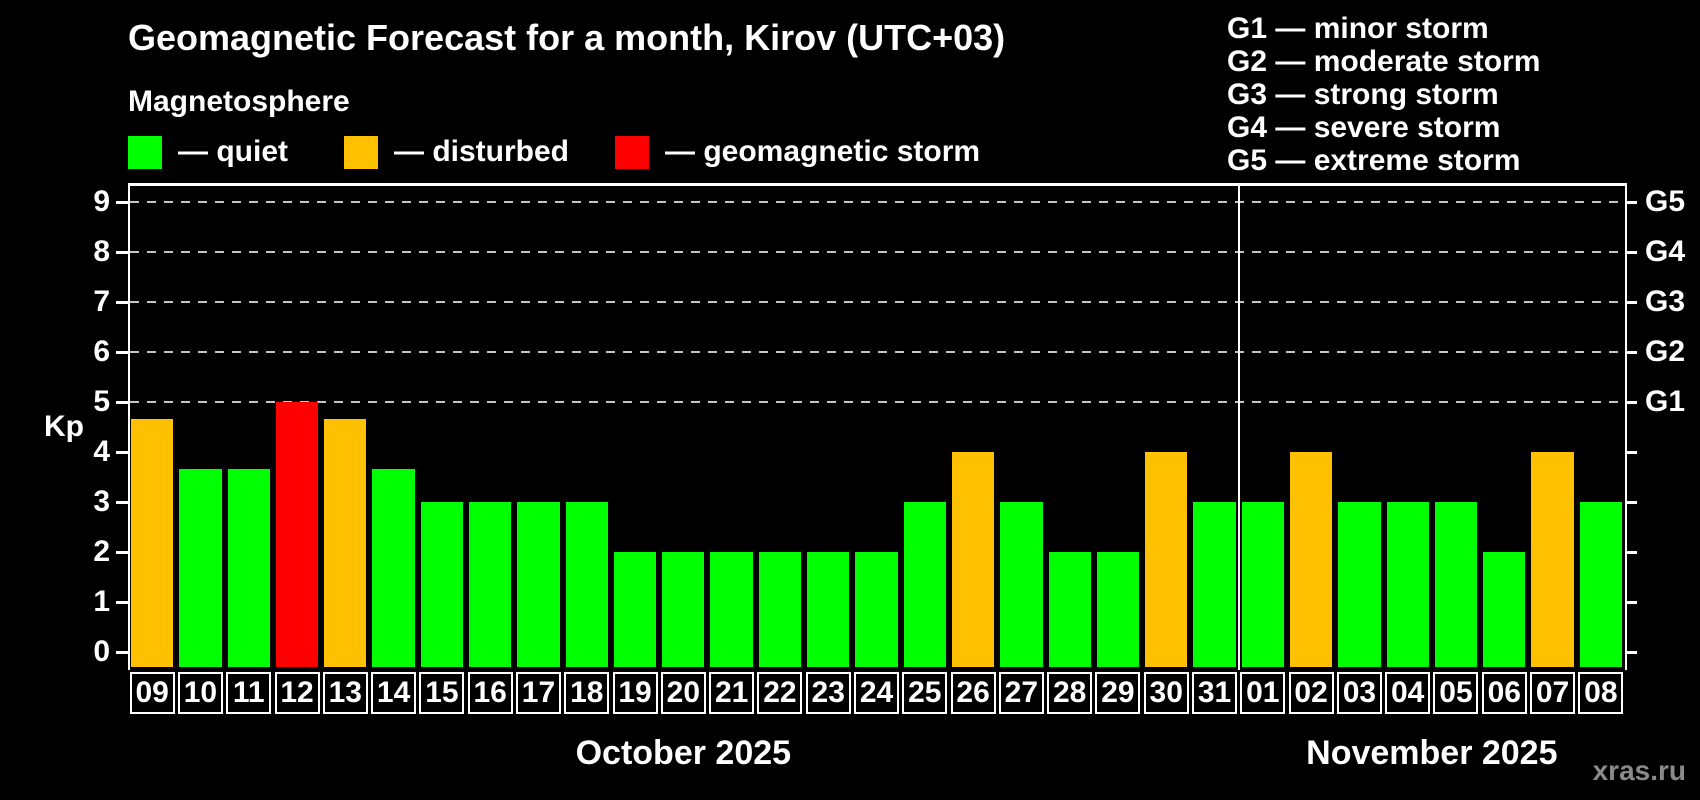 The image size is (1700, 800). What do you see at coordinates (877, 302) in the screenshot?
I see `gridline-kp7` at bounding box center [877, 302].